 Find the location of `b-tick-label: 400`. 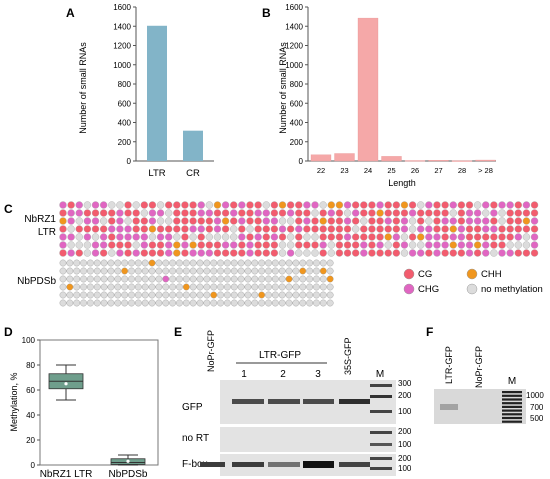

b-tick-label: 400 is located at coordinates (297, 123).